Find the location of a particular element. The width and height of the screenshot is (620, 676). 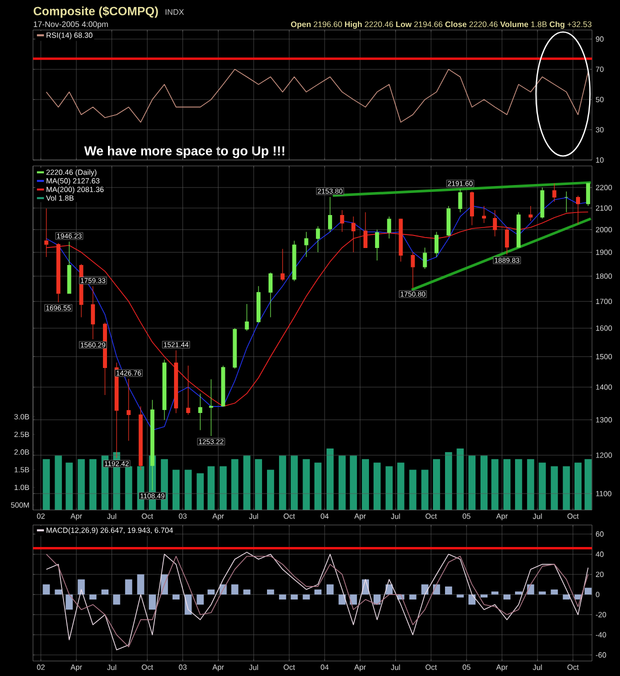

text: INDX is located at coordinates (175, 12).